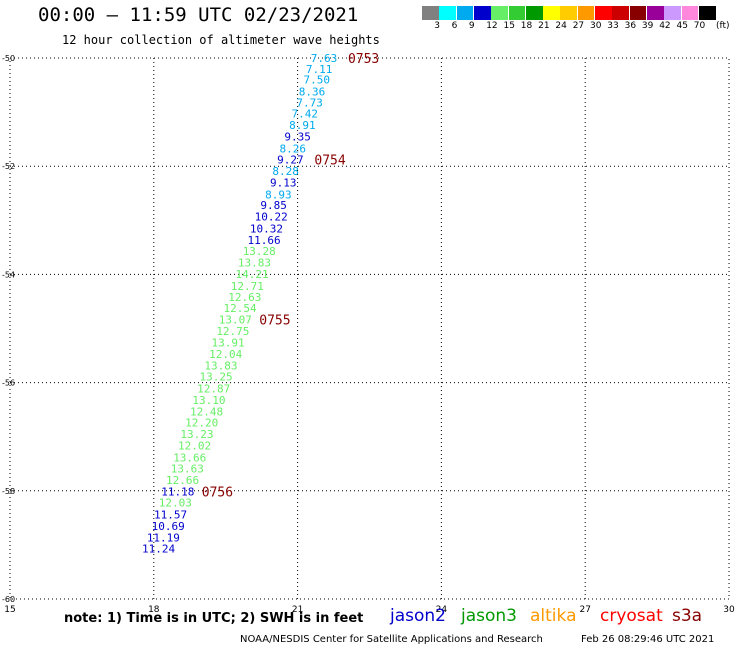 This screenshot has height=650, width=740. What do you see at coordinates (8, 599) in the screenshot?
I see `y-tick-label: -60` at bounding box center [8, 599].